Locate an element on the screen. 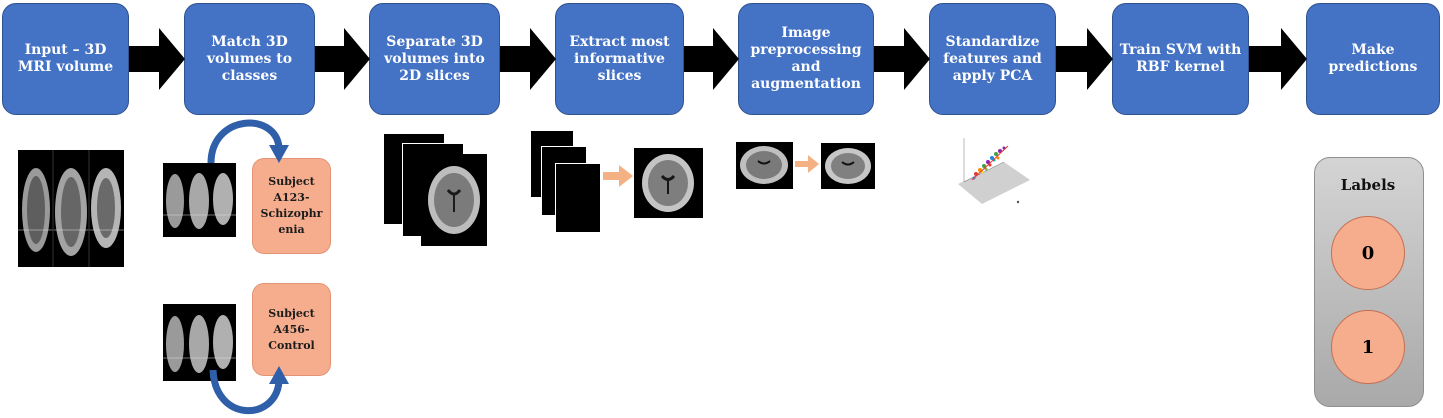 Image resolution: width=1443 pixels, height=418 pixels. preprocess-augmented-slice is located at coordinates (848, 166).